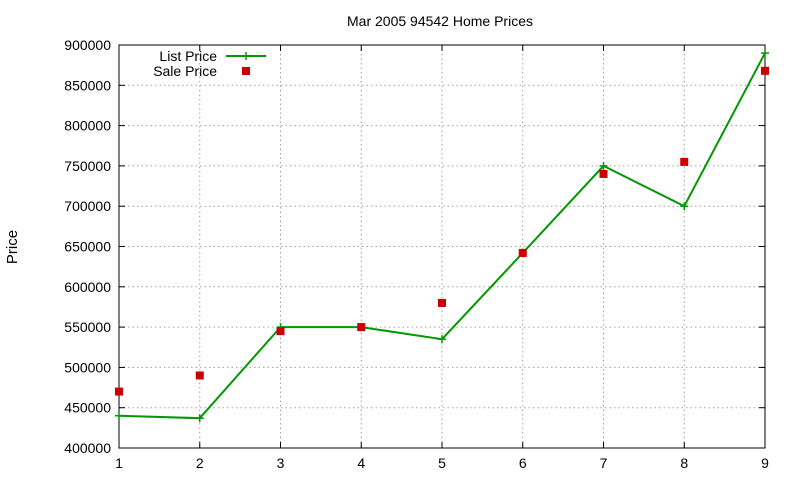  Describe the element at coordinates (604, 463) in the screenshot. I see `x-tick-label: 7` at that location.